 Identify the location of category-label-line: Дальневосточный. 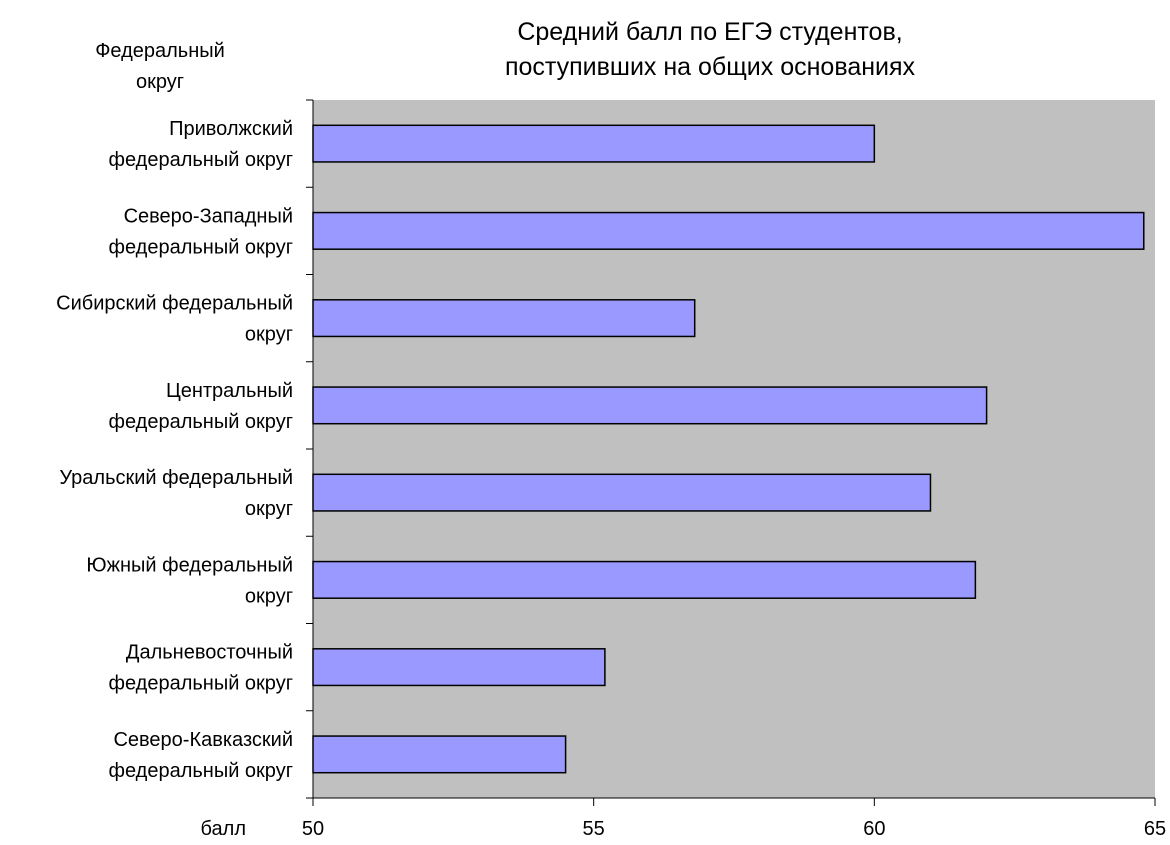
(209, 653).